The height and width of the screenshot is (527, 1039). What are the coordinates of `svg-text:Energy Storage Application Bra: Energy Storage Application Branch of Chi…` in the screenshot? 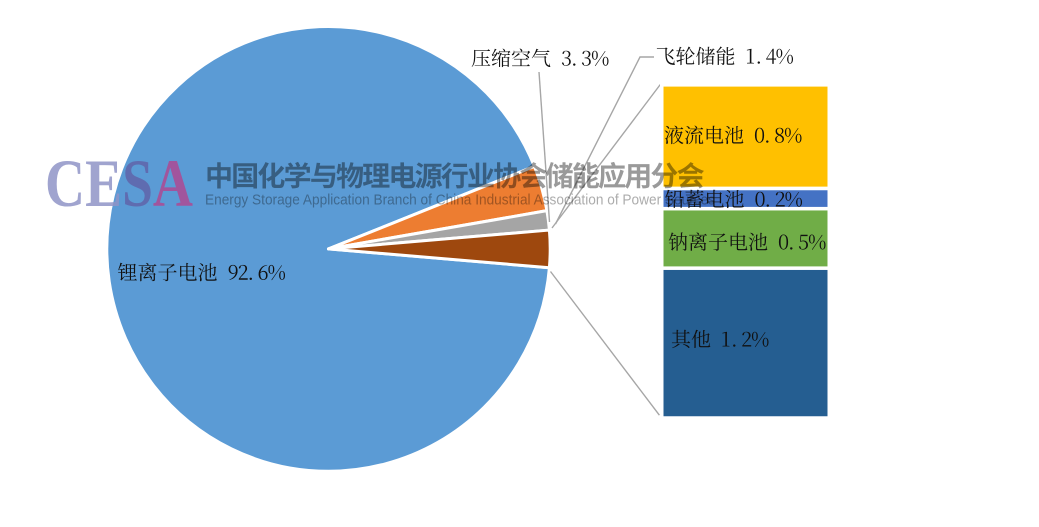 It's located at (460, 200).